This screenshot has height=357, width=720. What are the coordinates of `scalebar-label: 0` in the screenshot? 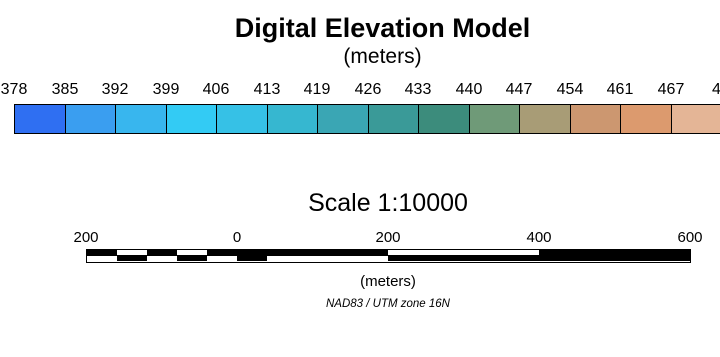 It's located at (237, 237).